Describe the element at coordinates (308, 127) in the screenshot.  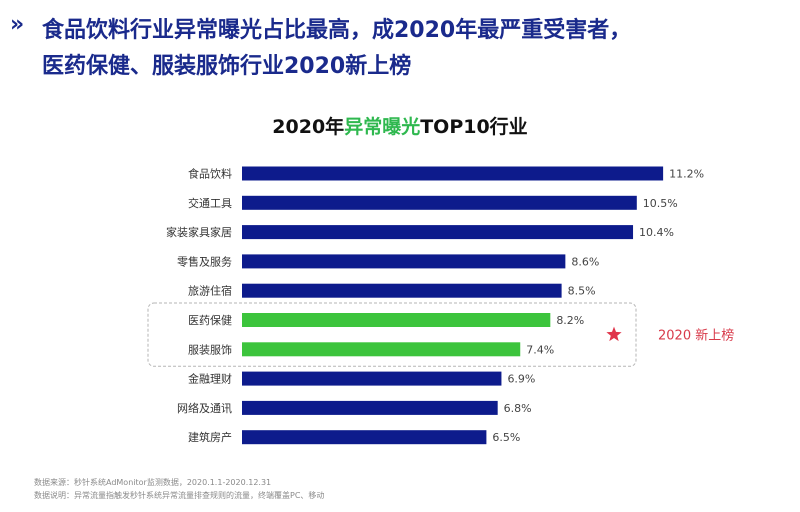
I see `chart-title-prefix: 2020年` at that location.